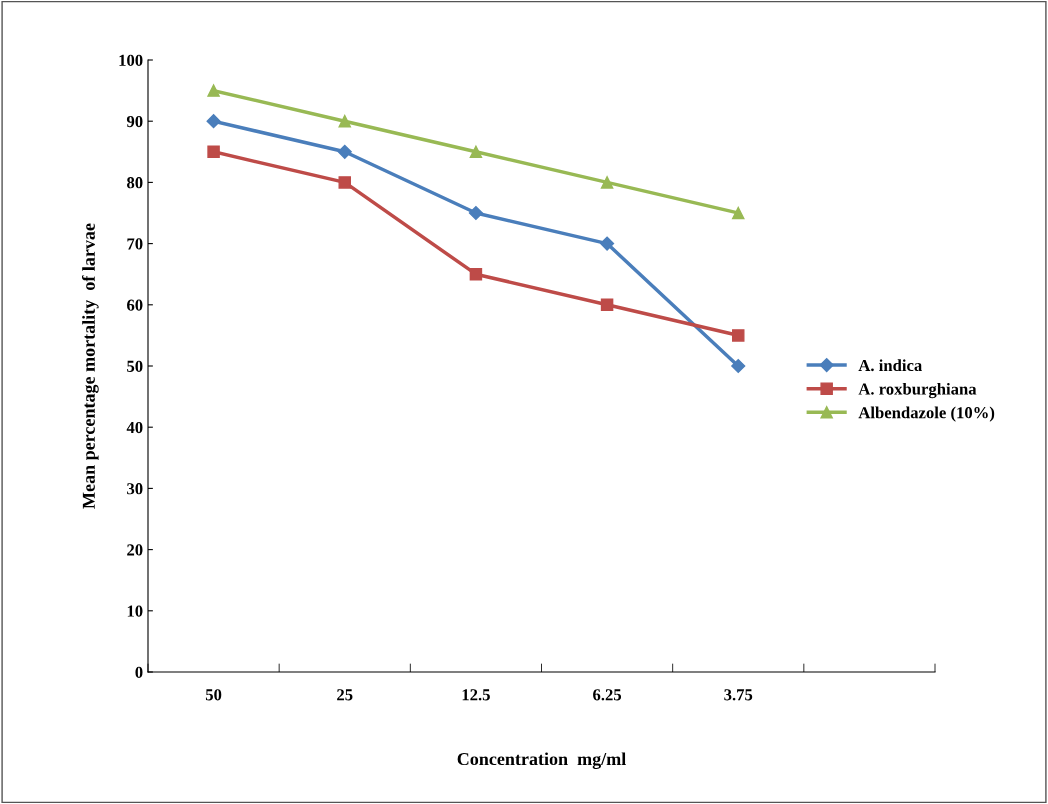 This screenshot has width=1048, height=804. I want to click on y-tick-label: 10, so click(135, 611).